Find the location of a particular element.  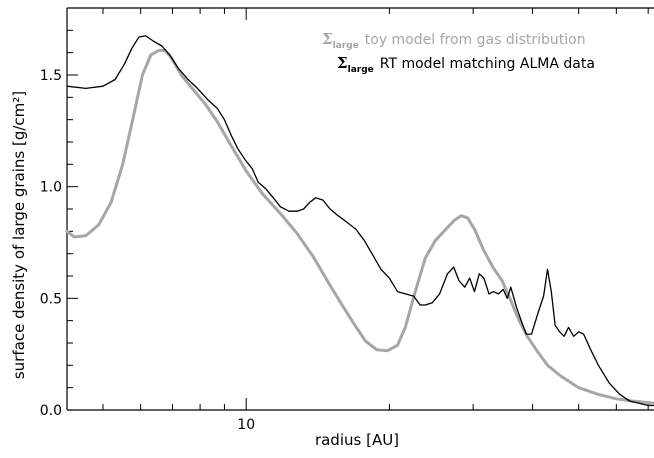

y-tick-label: 0.0 is located at coordinates (51, 411).